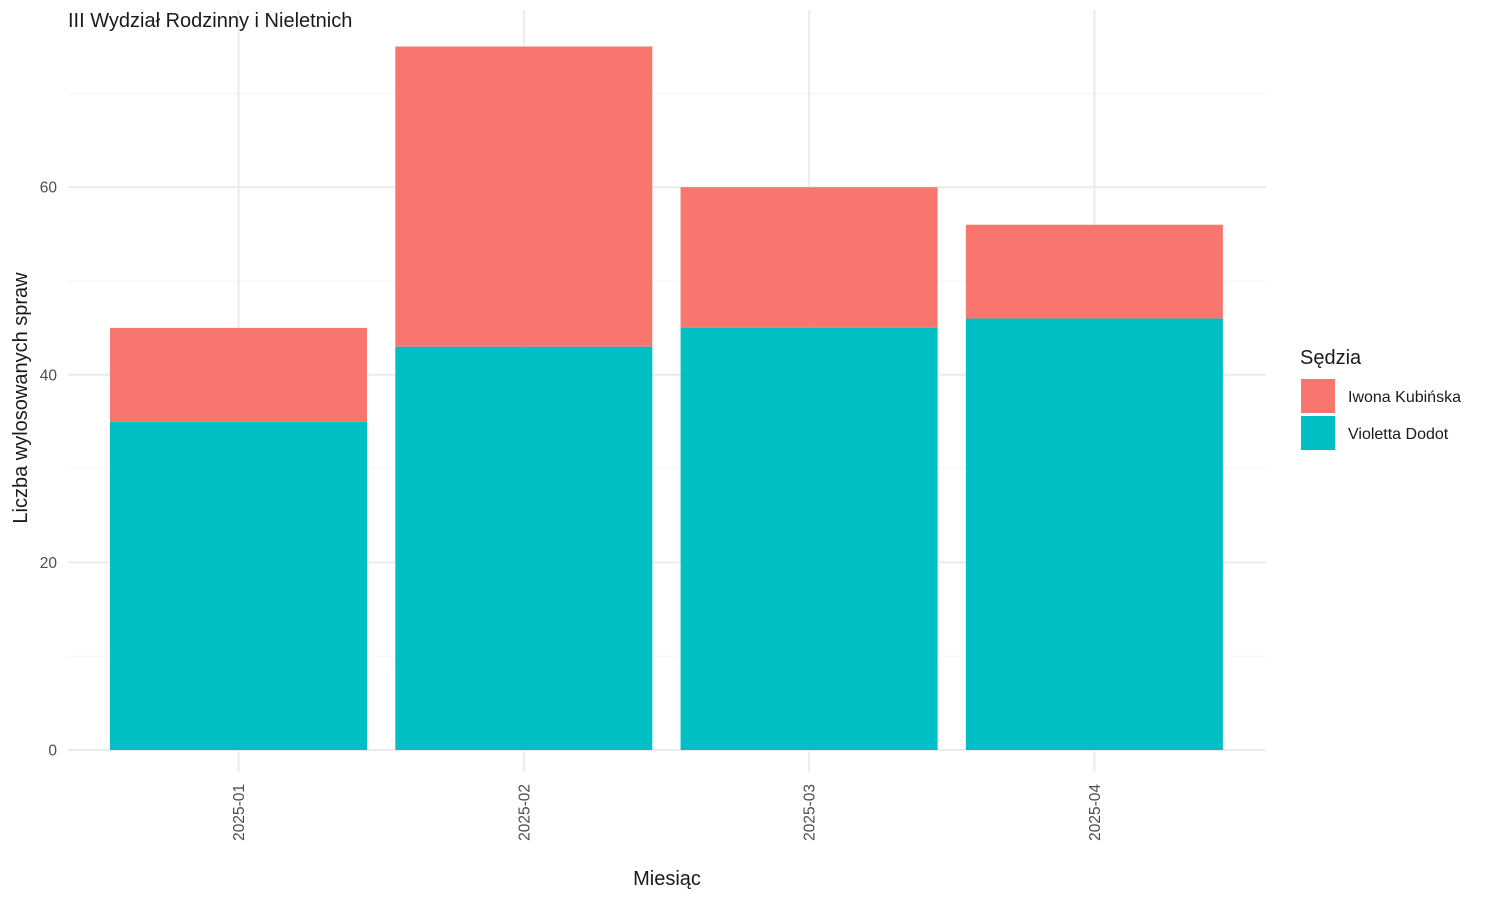 The height and width of the screenshot is (900, 1500). I want to click on x-tick-label: 2025-03, so click(810, 812).